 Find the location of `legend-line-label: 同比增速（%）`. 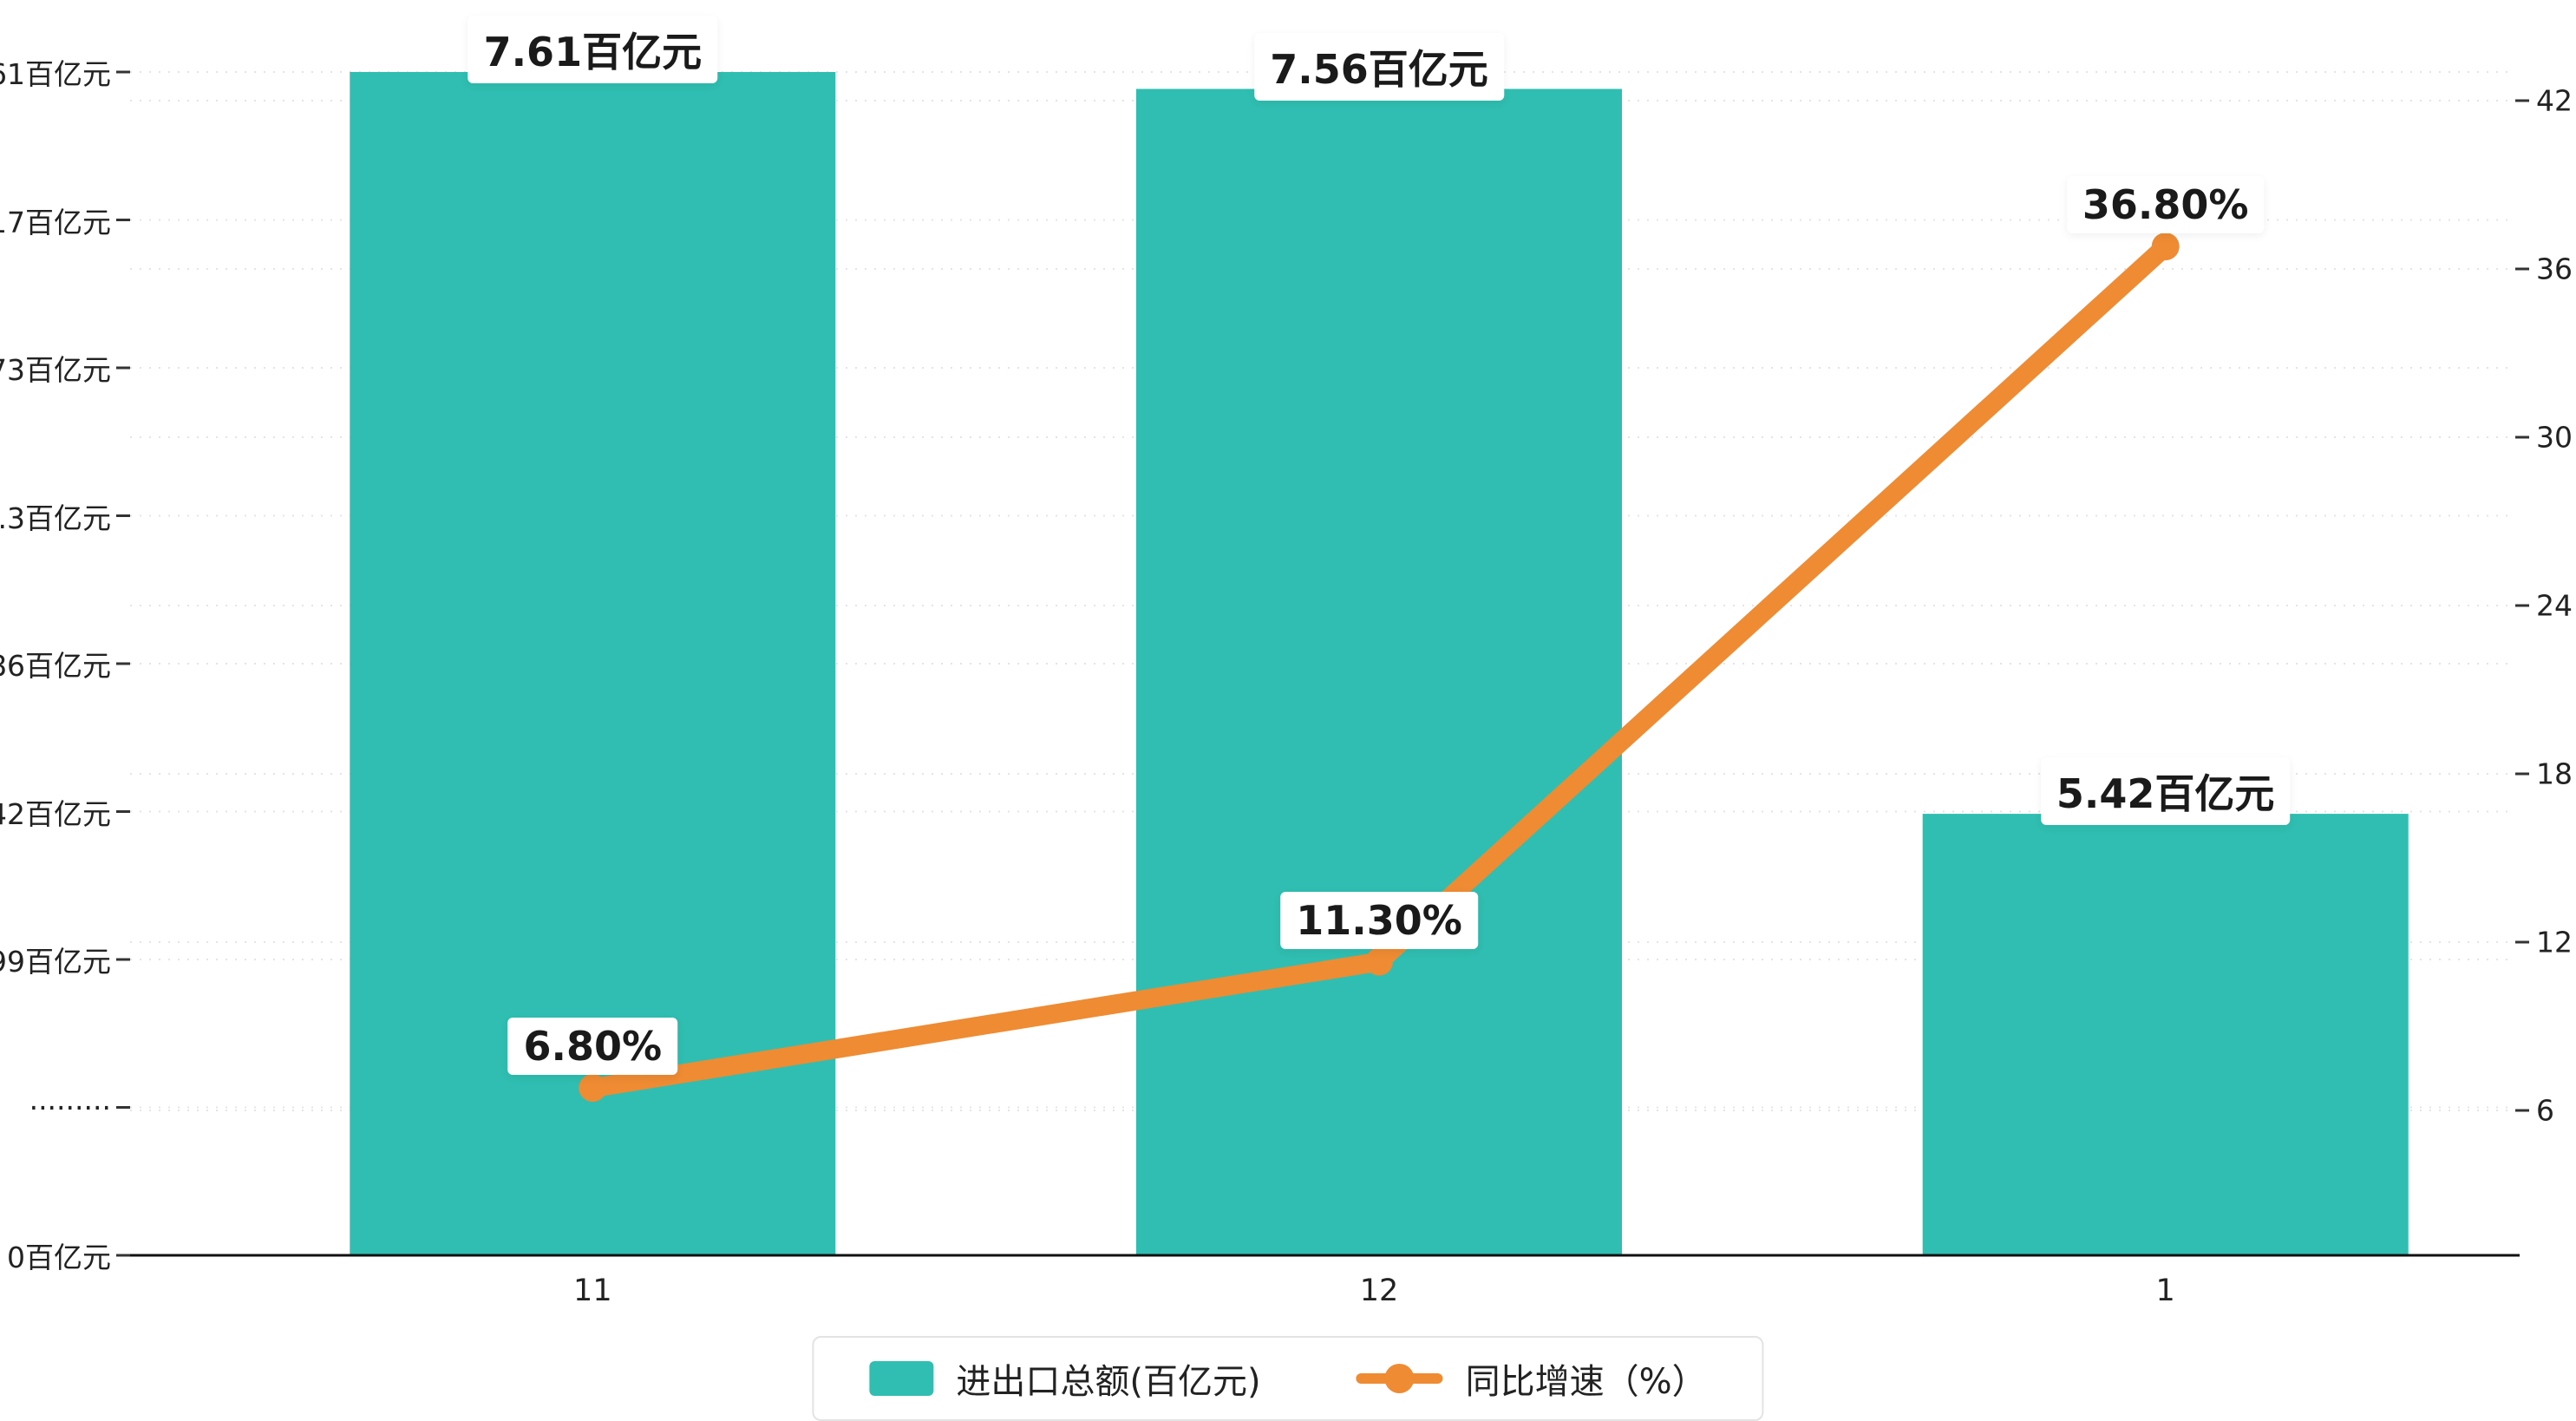

legend-line-label: 同比增速（%） is located at coordinates (1586, 1382).